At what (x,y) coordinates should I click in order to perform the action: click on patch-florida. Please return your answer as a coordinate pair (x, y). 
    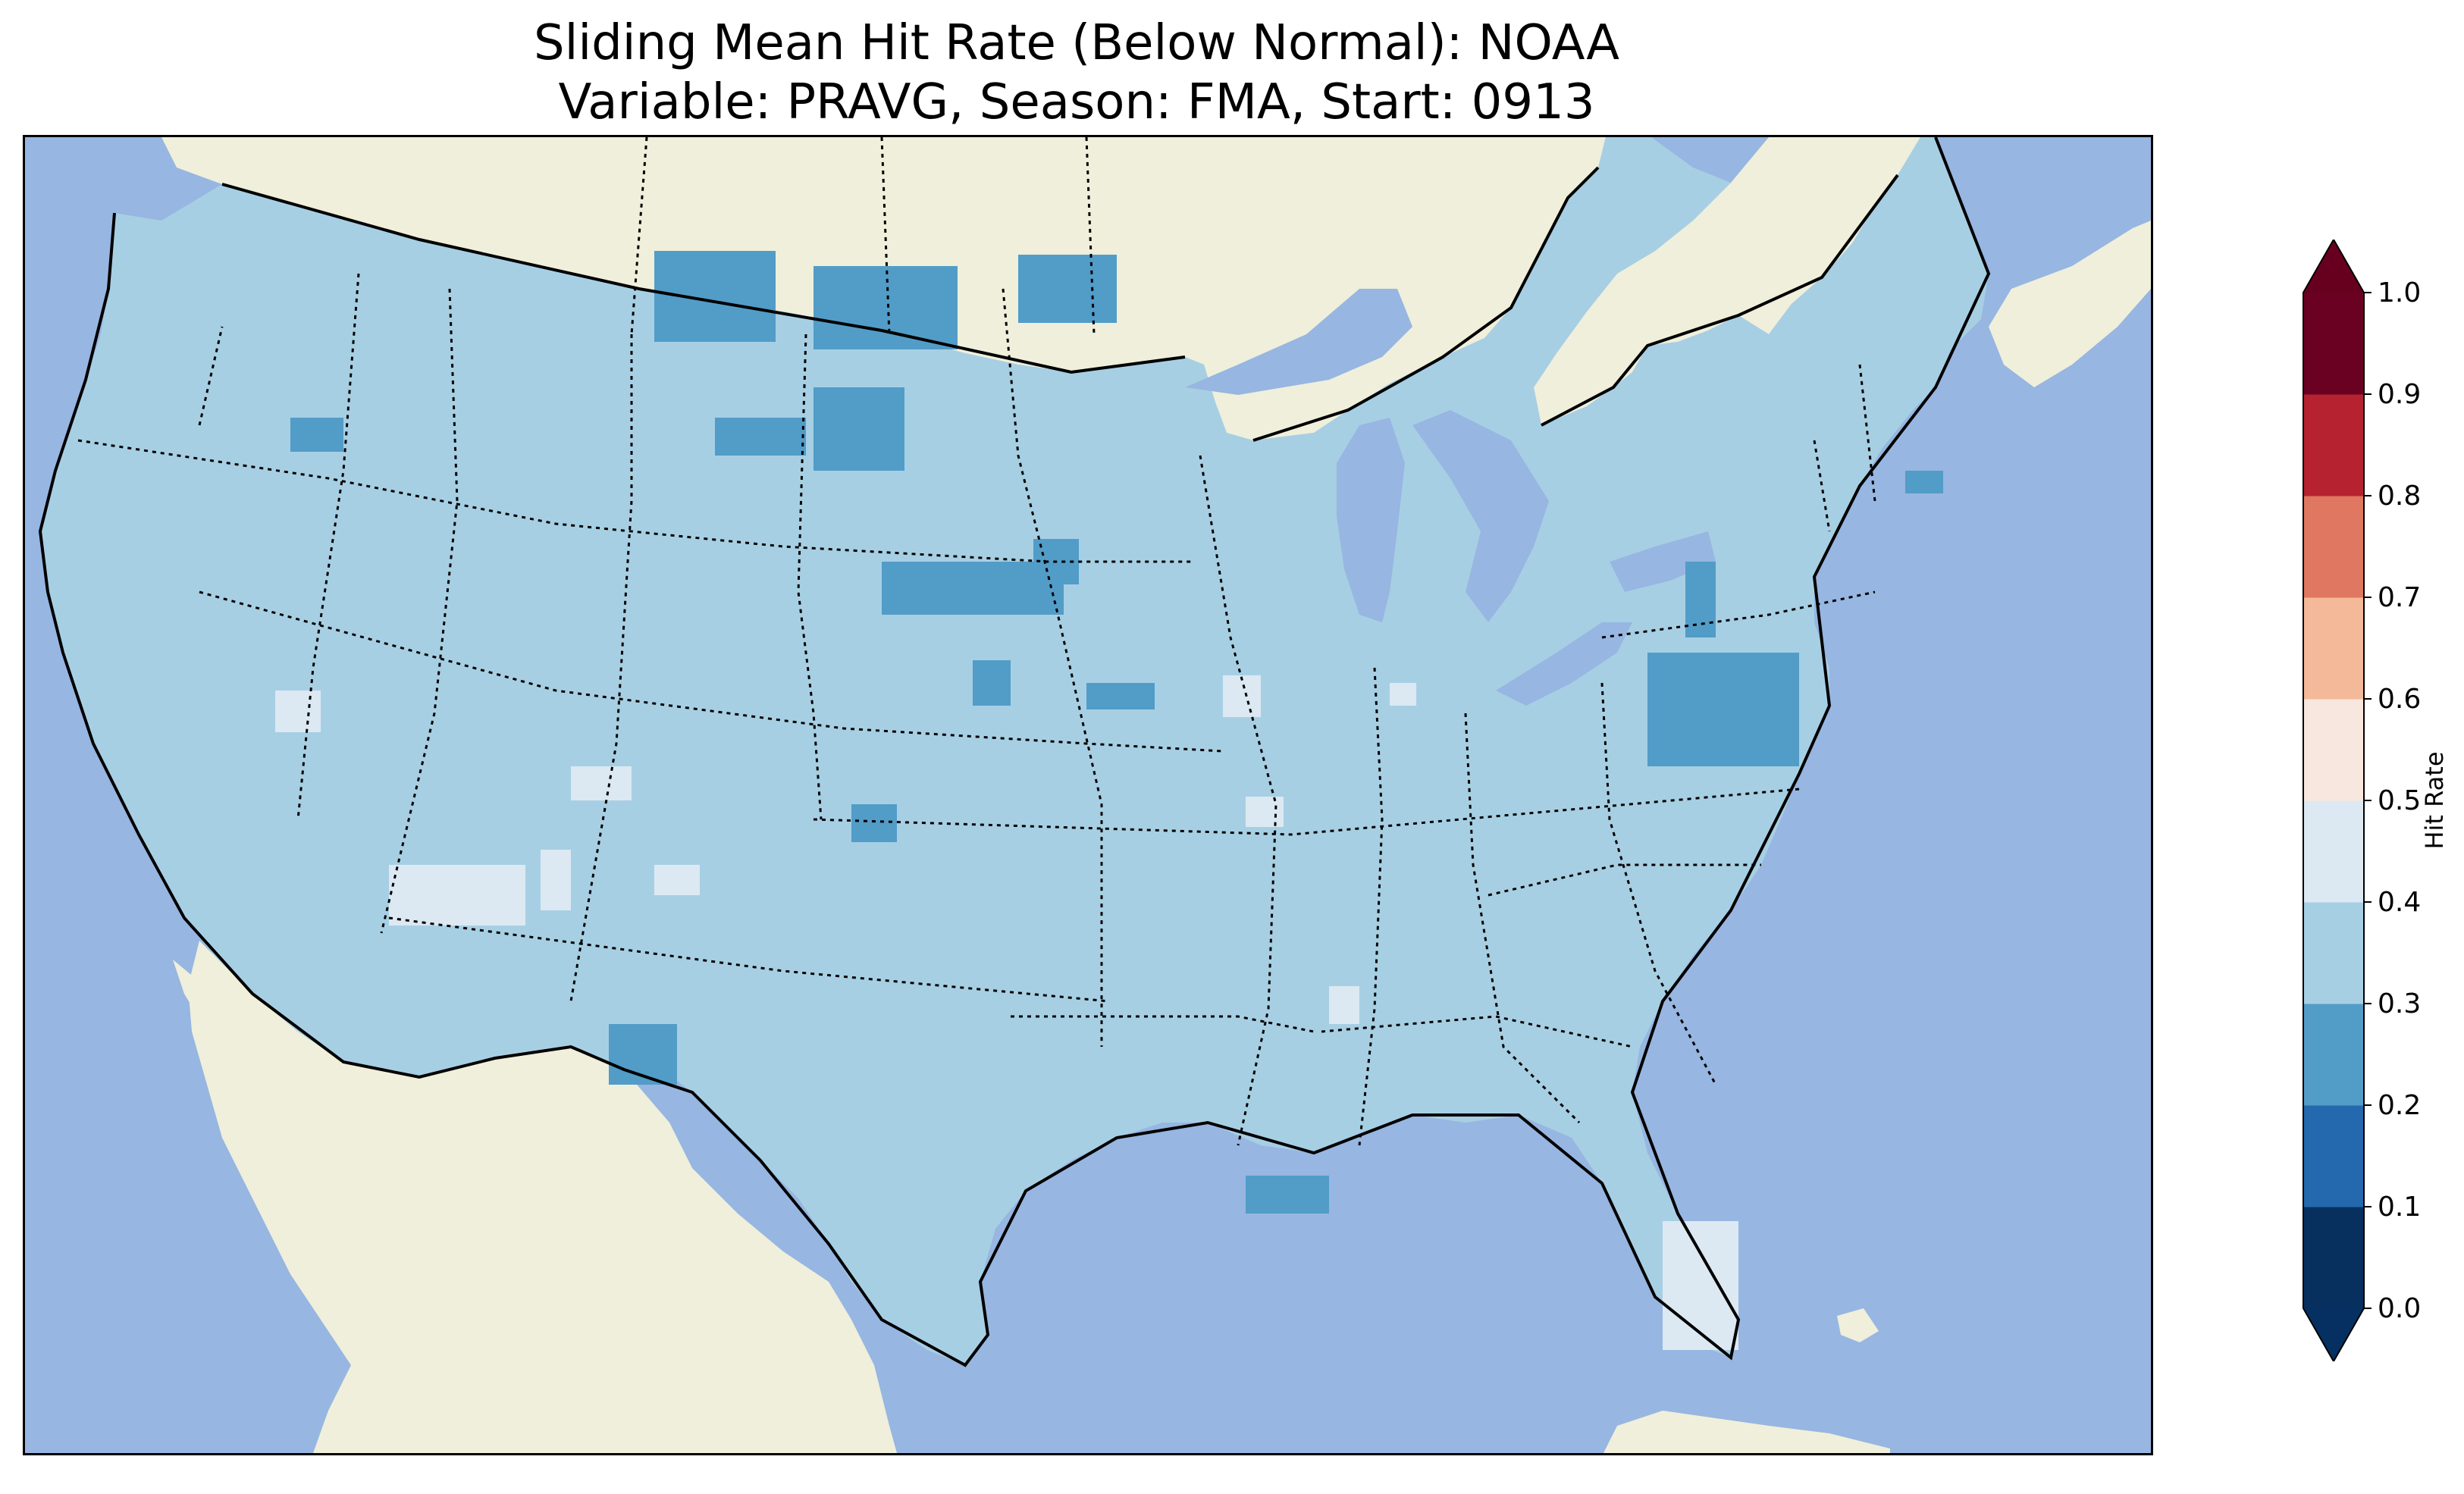
    Looking at the image, I should click on (1701, 1285).